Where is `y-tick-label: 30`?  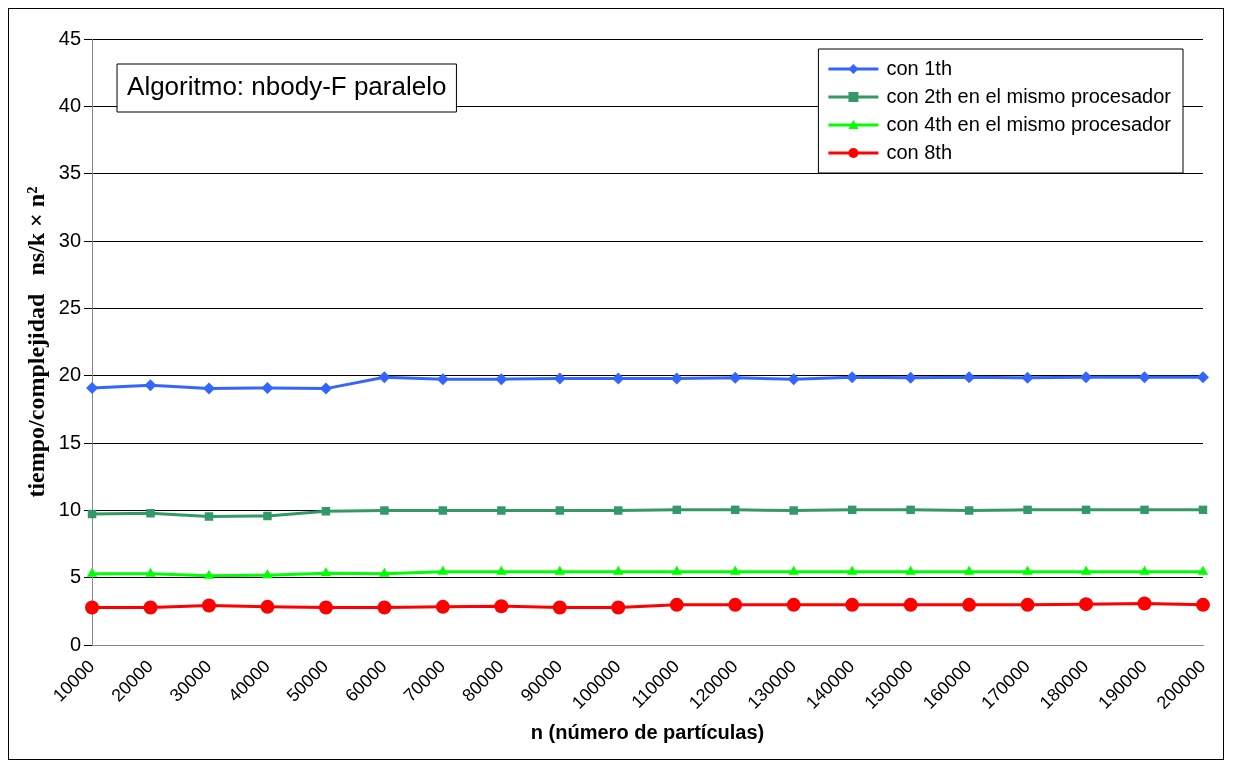
y-tick-label: 30 is located at coordinates (70, 239).